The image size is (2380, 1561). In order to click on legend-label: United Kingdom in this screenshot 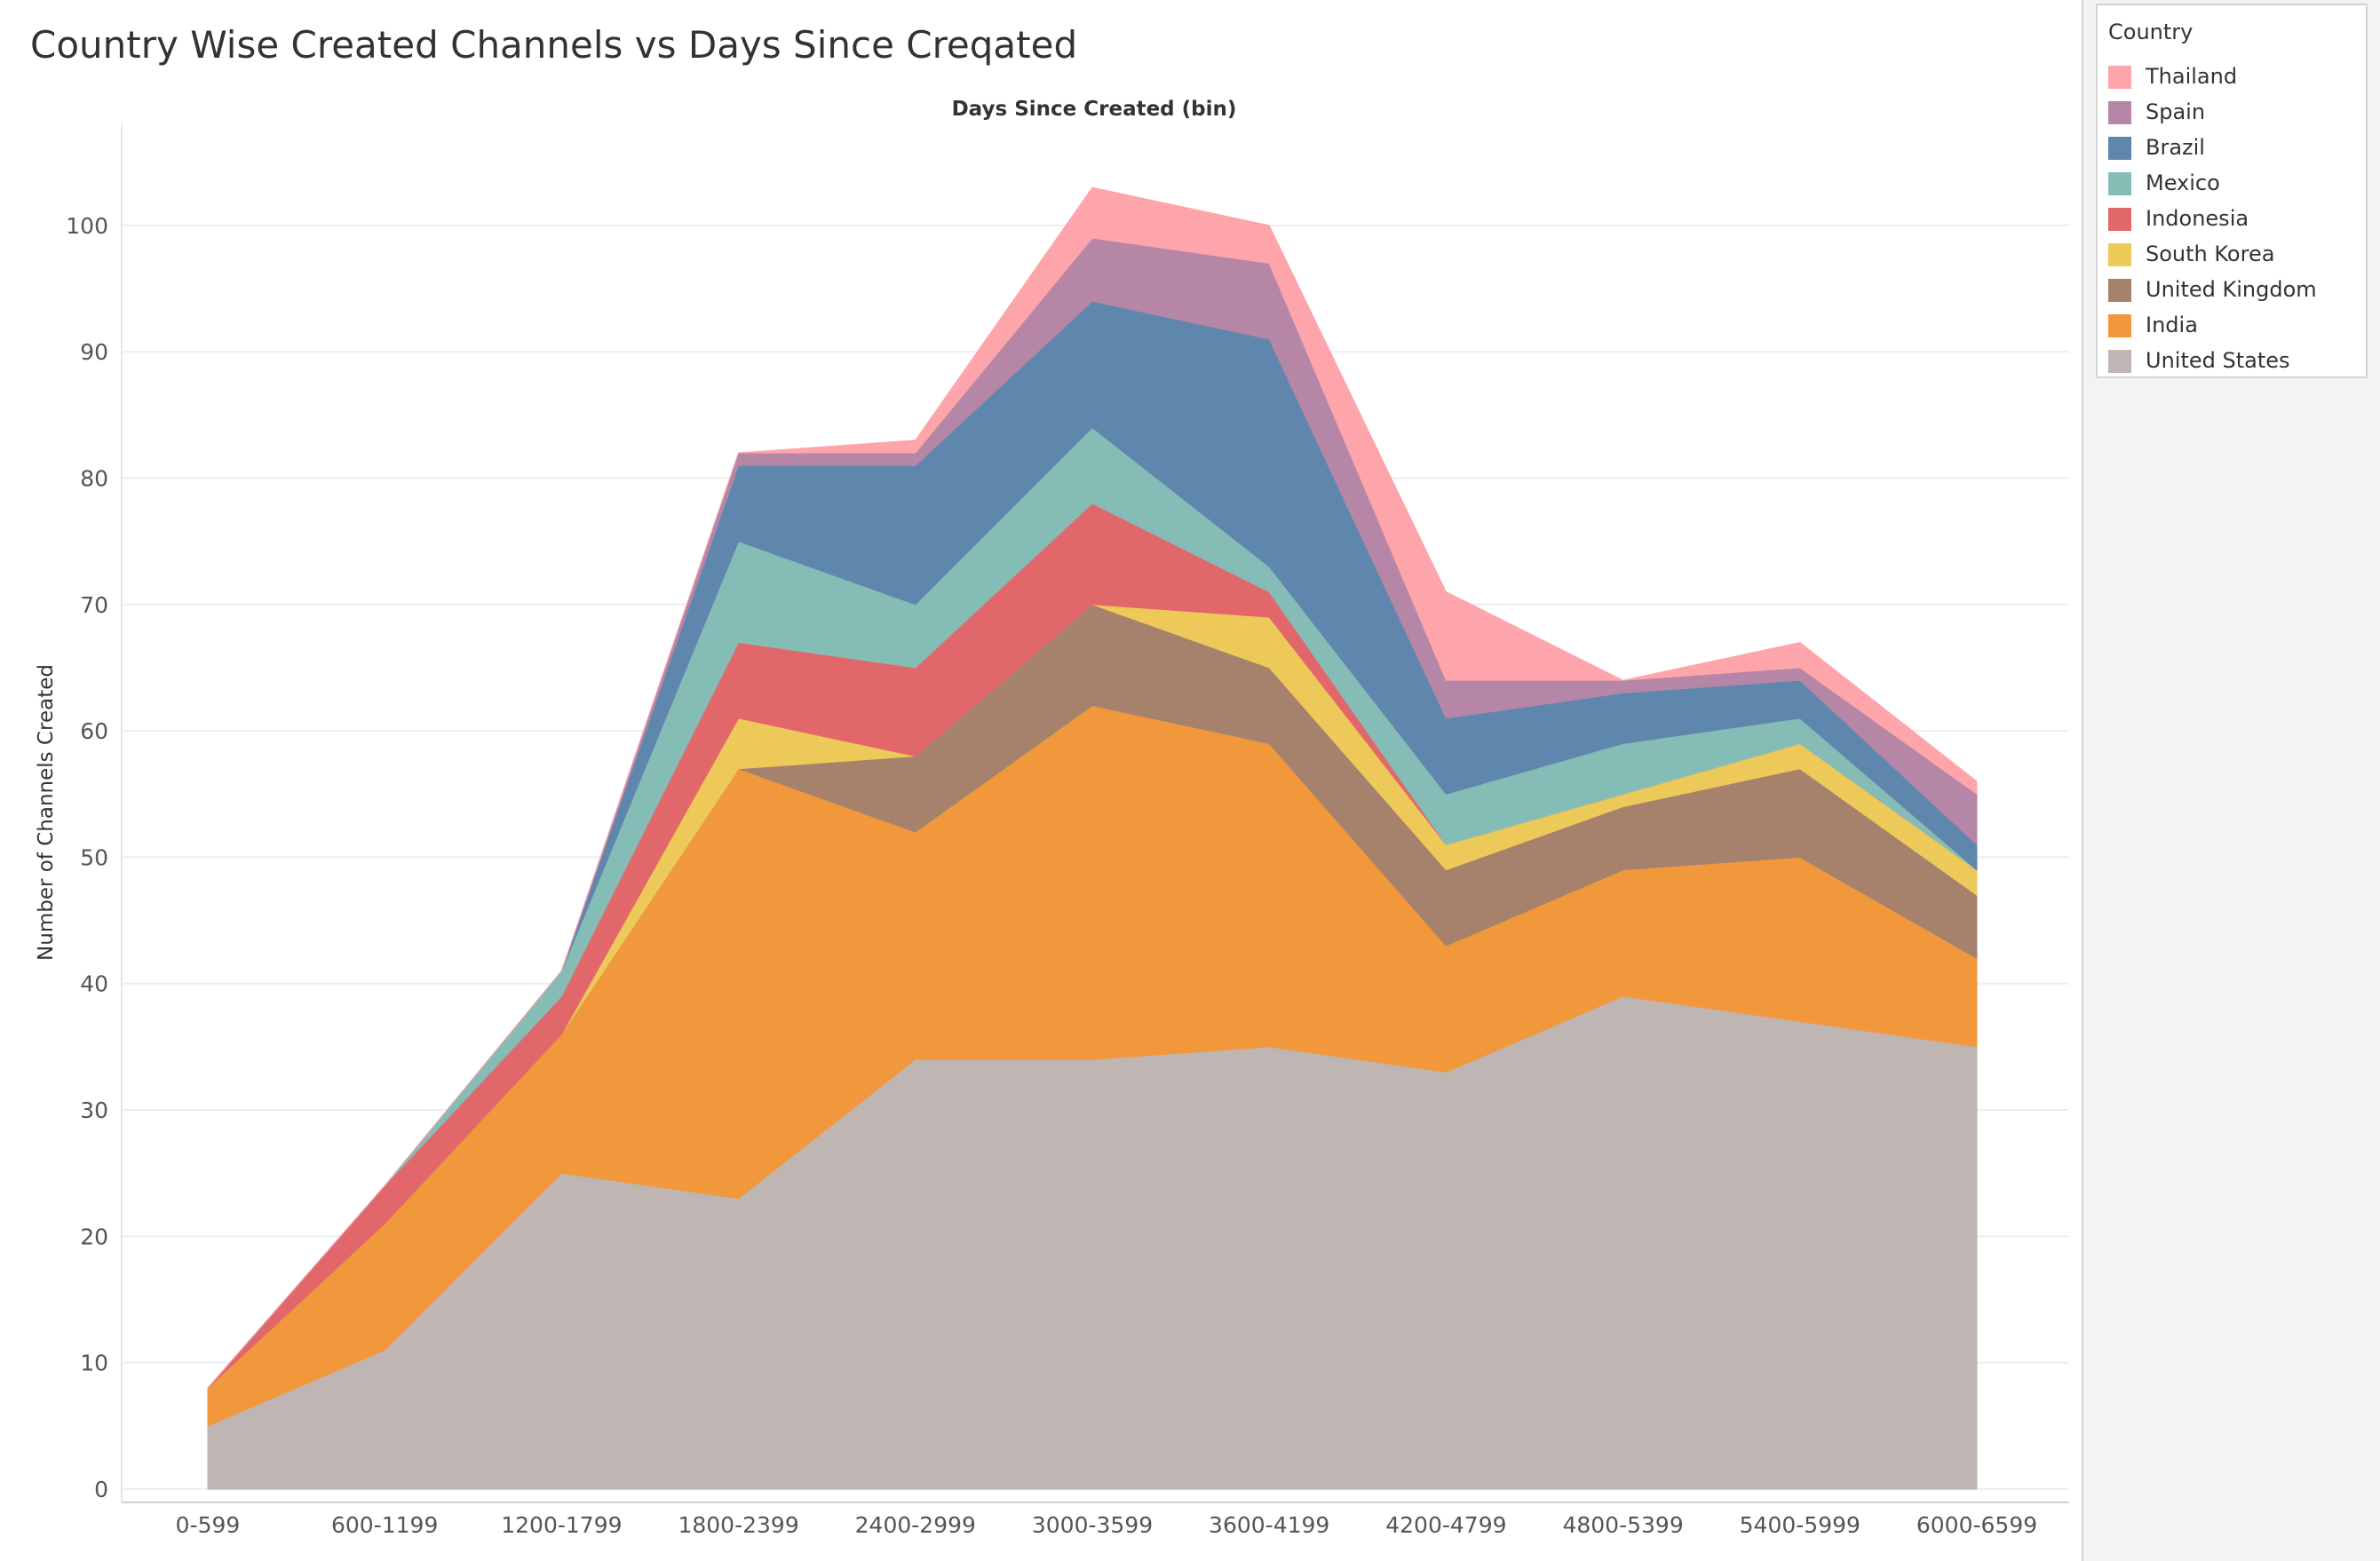, I will do `click(2231, 289)`.